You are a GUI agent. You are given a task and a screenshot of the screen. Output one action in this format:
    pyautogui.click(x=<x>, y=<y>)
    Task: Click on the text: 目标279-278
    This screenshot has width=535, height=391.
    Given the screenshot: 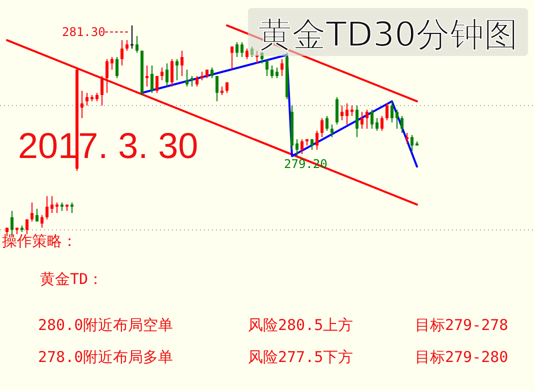 What is the action you would take?
    pyautogui.click(x=461, y=325)
    